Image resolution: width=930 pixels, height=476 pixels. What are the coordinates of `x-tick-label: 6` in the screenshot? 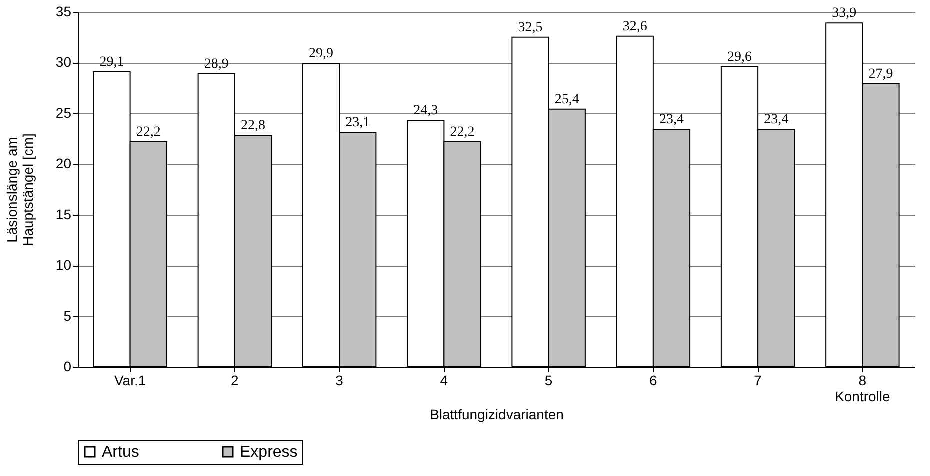 It's located at (654, 380).